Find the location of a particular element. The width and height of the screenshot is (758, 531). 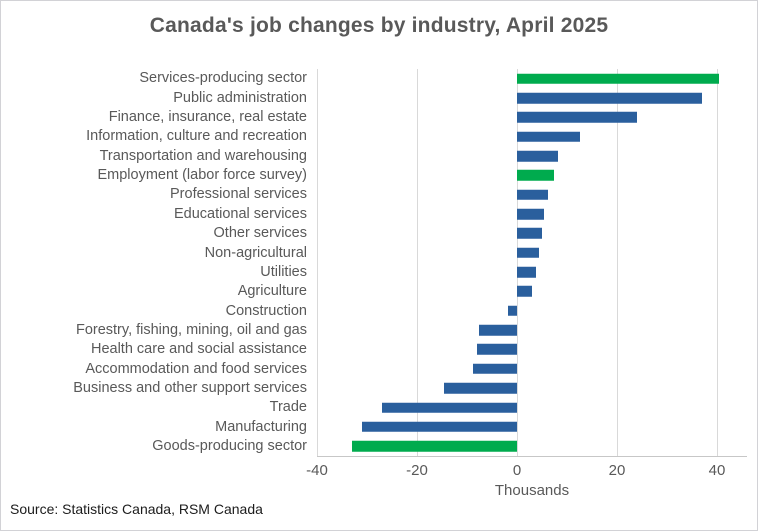

bar-row: Forestry, fishing, mining, oil and gas is located at coordinates (374, 329).